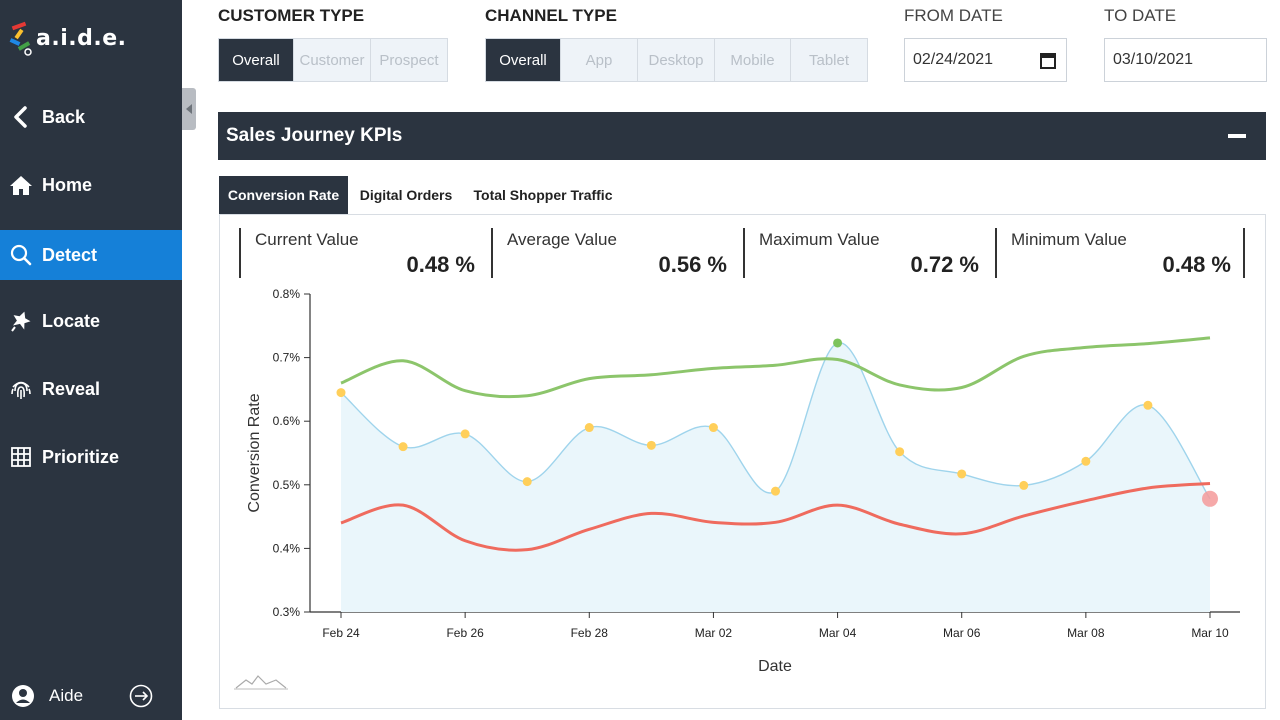 This screenshot has width=1280, height=720. What do you see at coordinates (775, 517) in the screenshot?
I see `series-lower-line` at bounding box center [775, 517].